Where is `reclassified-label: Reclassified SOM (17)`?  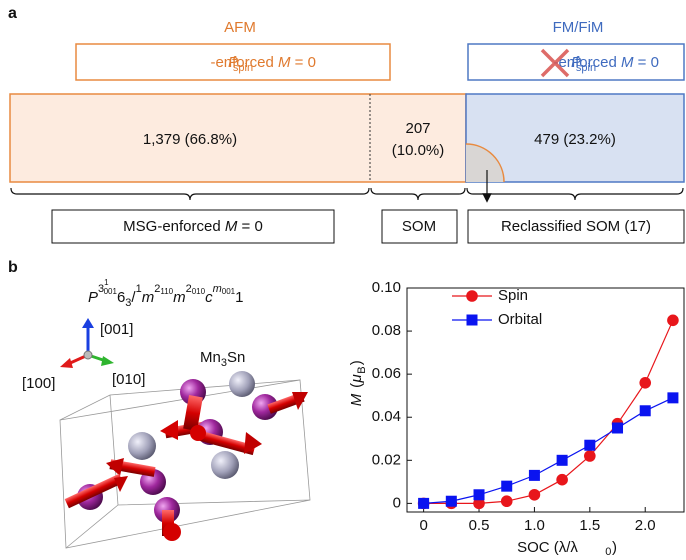
reclassified-label: Reclassified SOM (17) is located at coordinates (576, 226).